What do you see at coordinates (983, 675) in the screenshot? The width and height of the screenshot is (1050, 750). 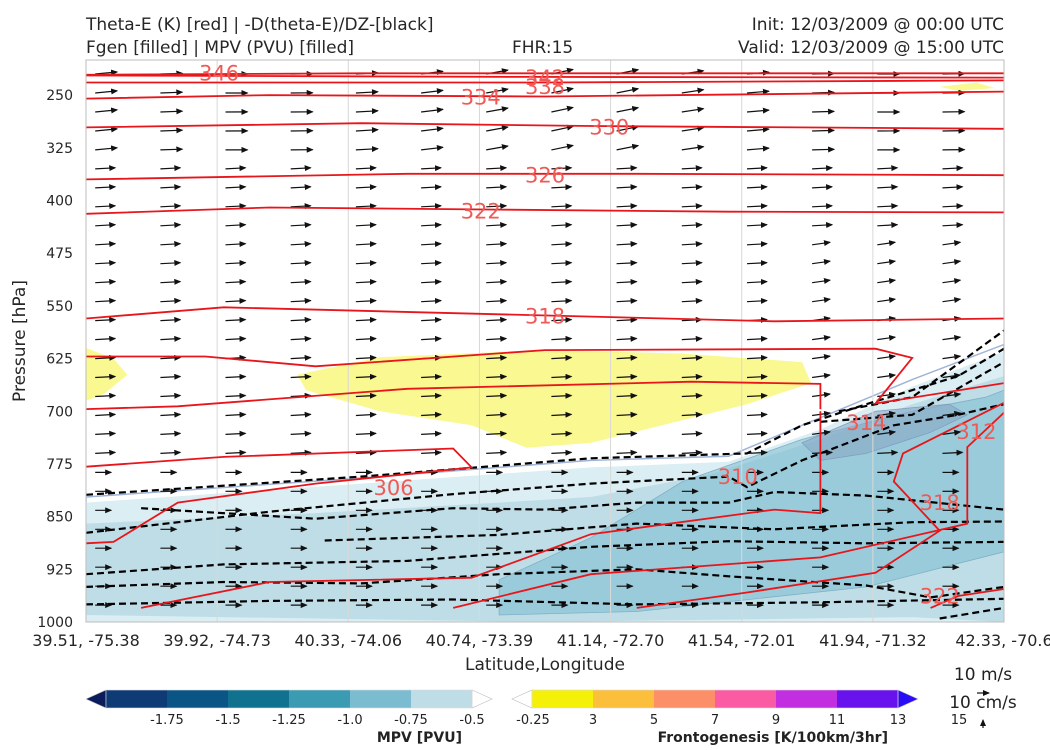 I see `ref-vector-label-horizontal: 10 m/s` at bounding box center [983, 675].